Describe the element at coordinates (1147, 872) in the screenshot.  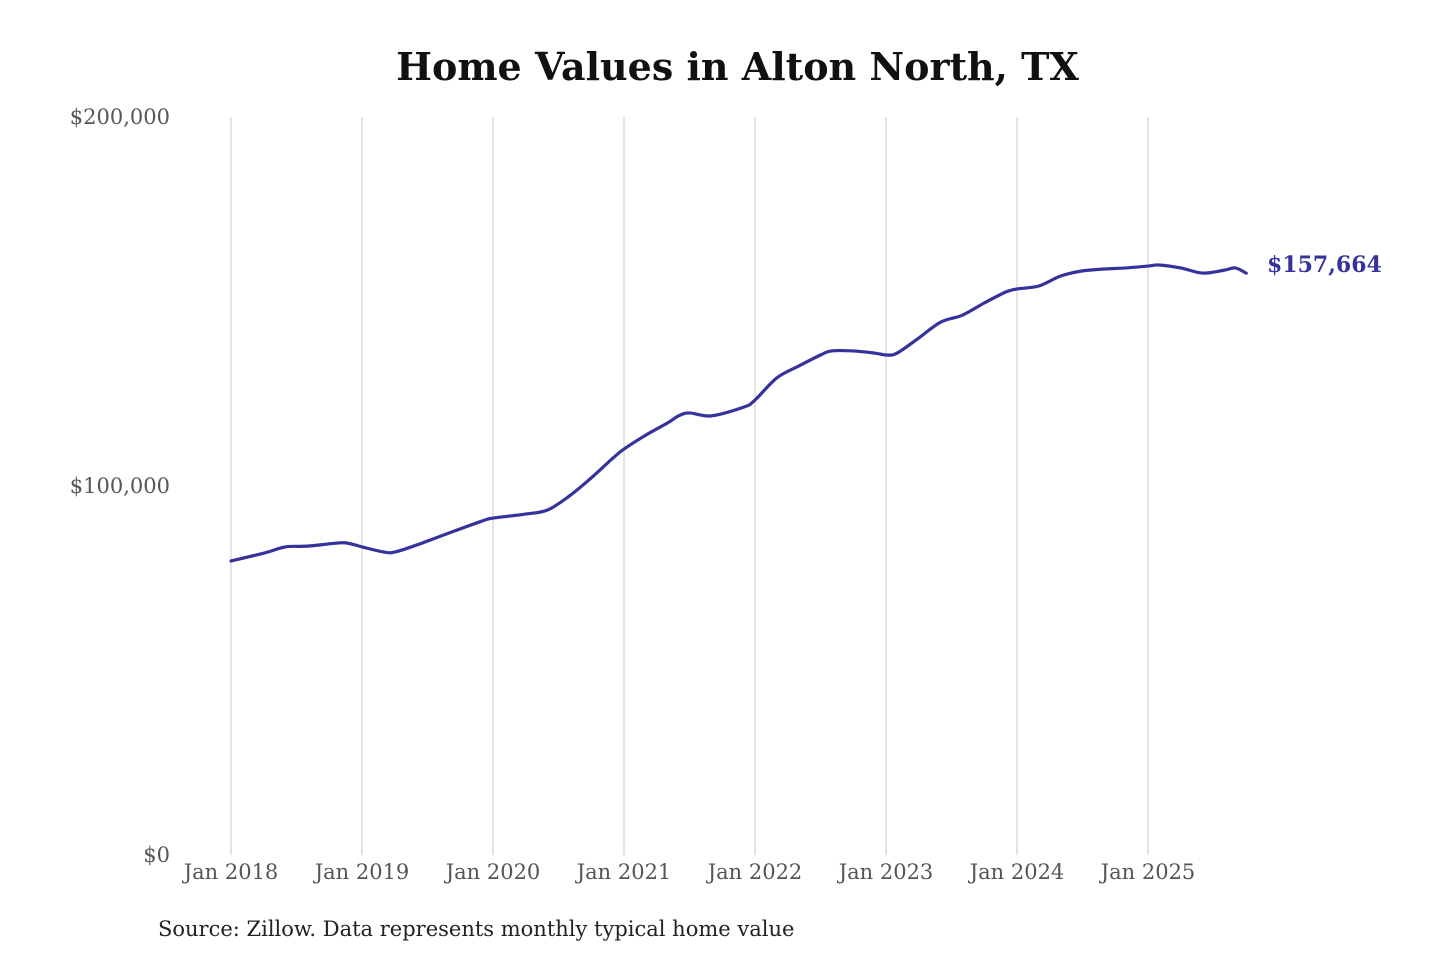
I see `x-tick-label: Jan 2025` at that location.